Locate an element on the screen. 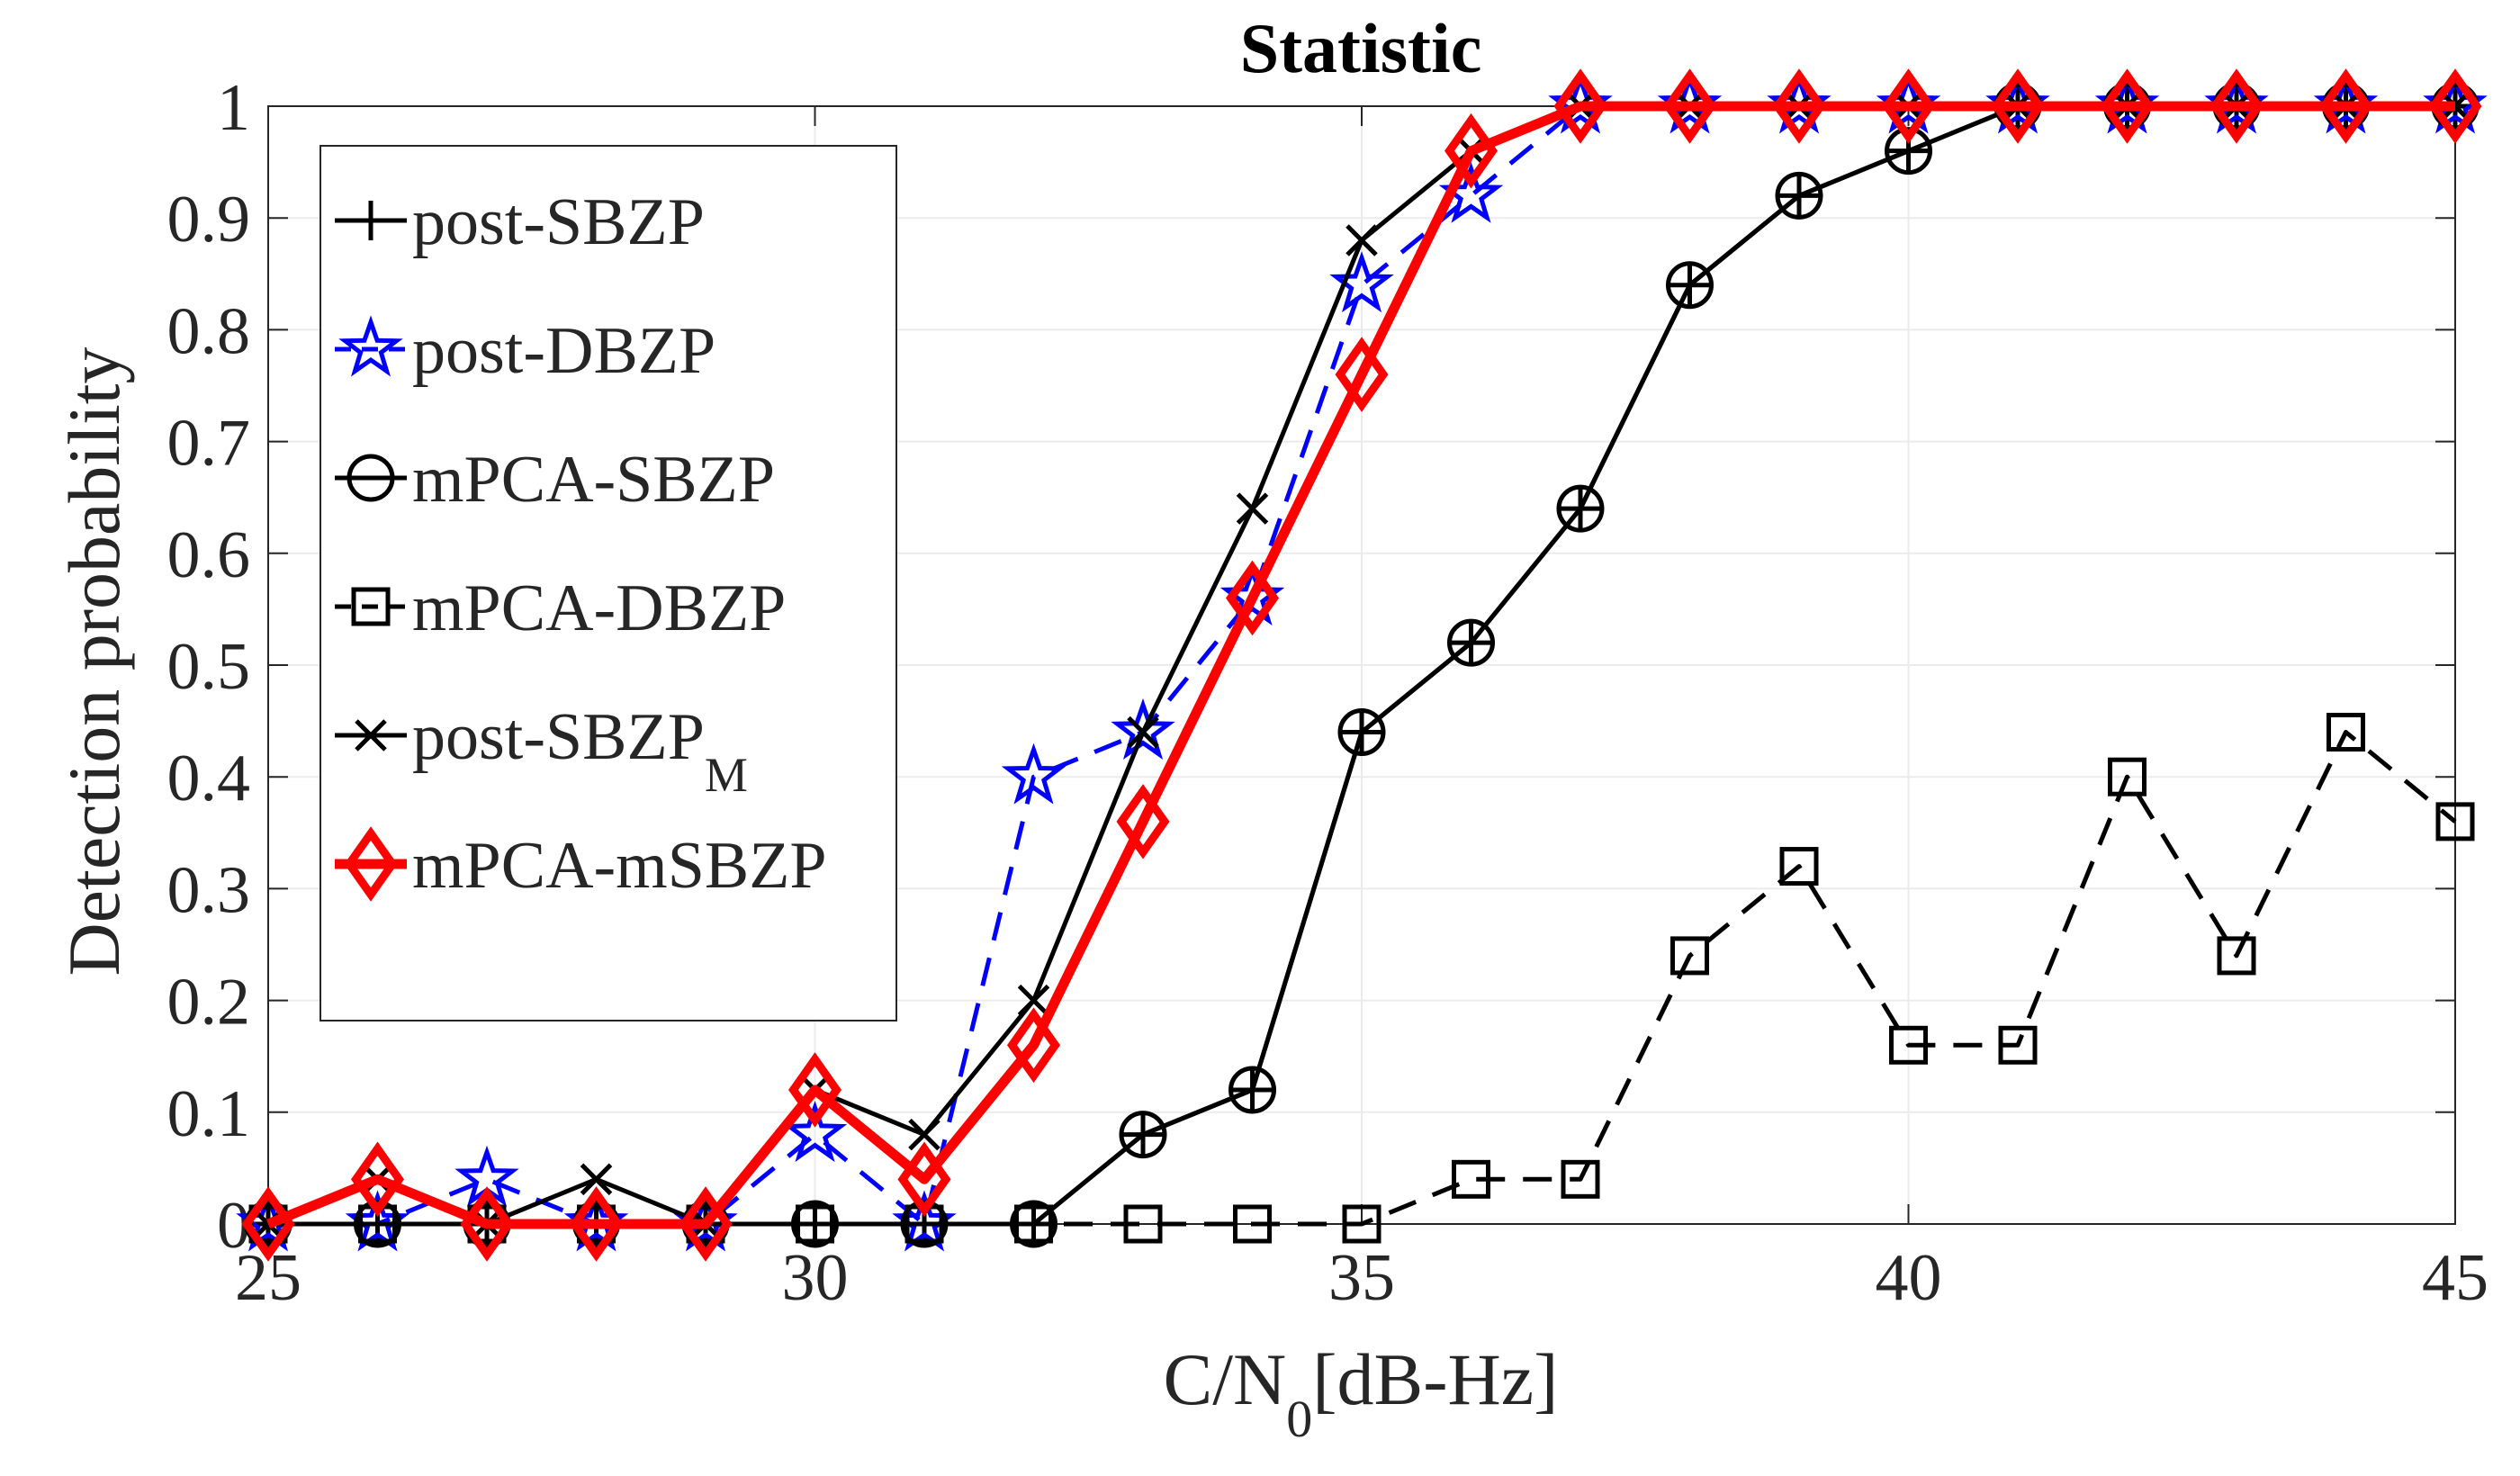 The height and width of the screenshot is (1476, 2520). legend-entry-post-sbzp-m: post-SBZPM is located at coordinates (542, 751).